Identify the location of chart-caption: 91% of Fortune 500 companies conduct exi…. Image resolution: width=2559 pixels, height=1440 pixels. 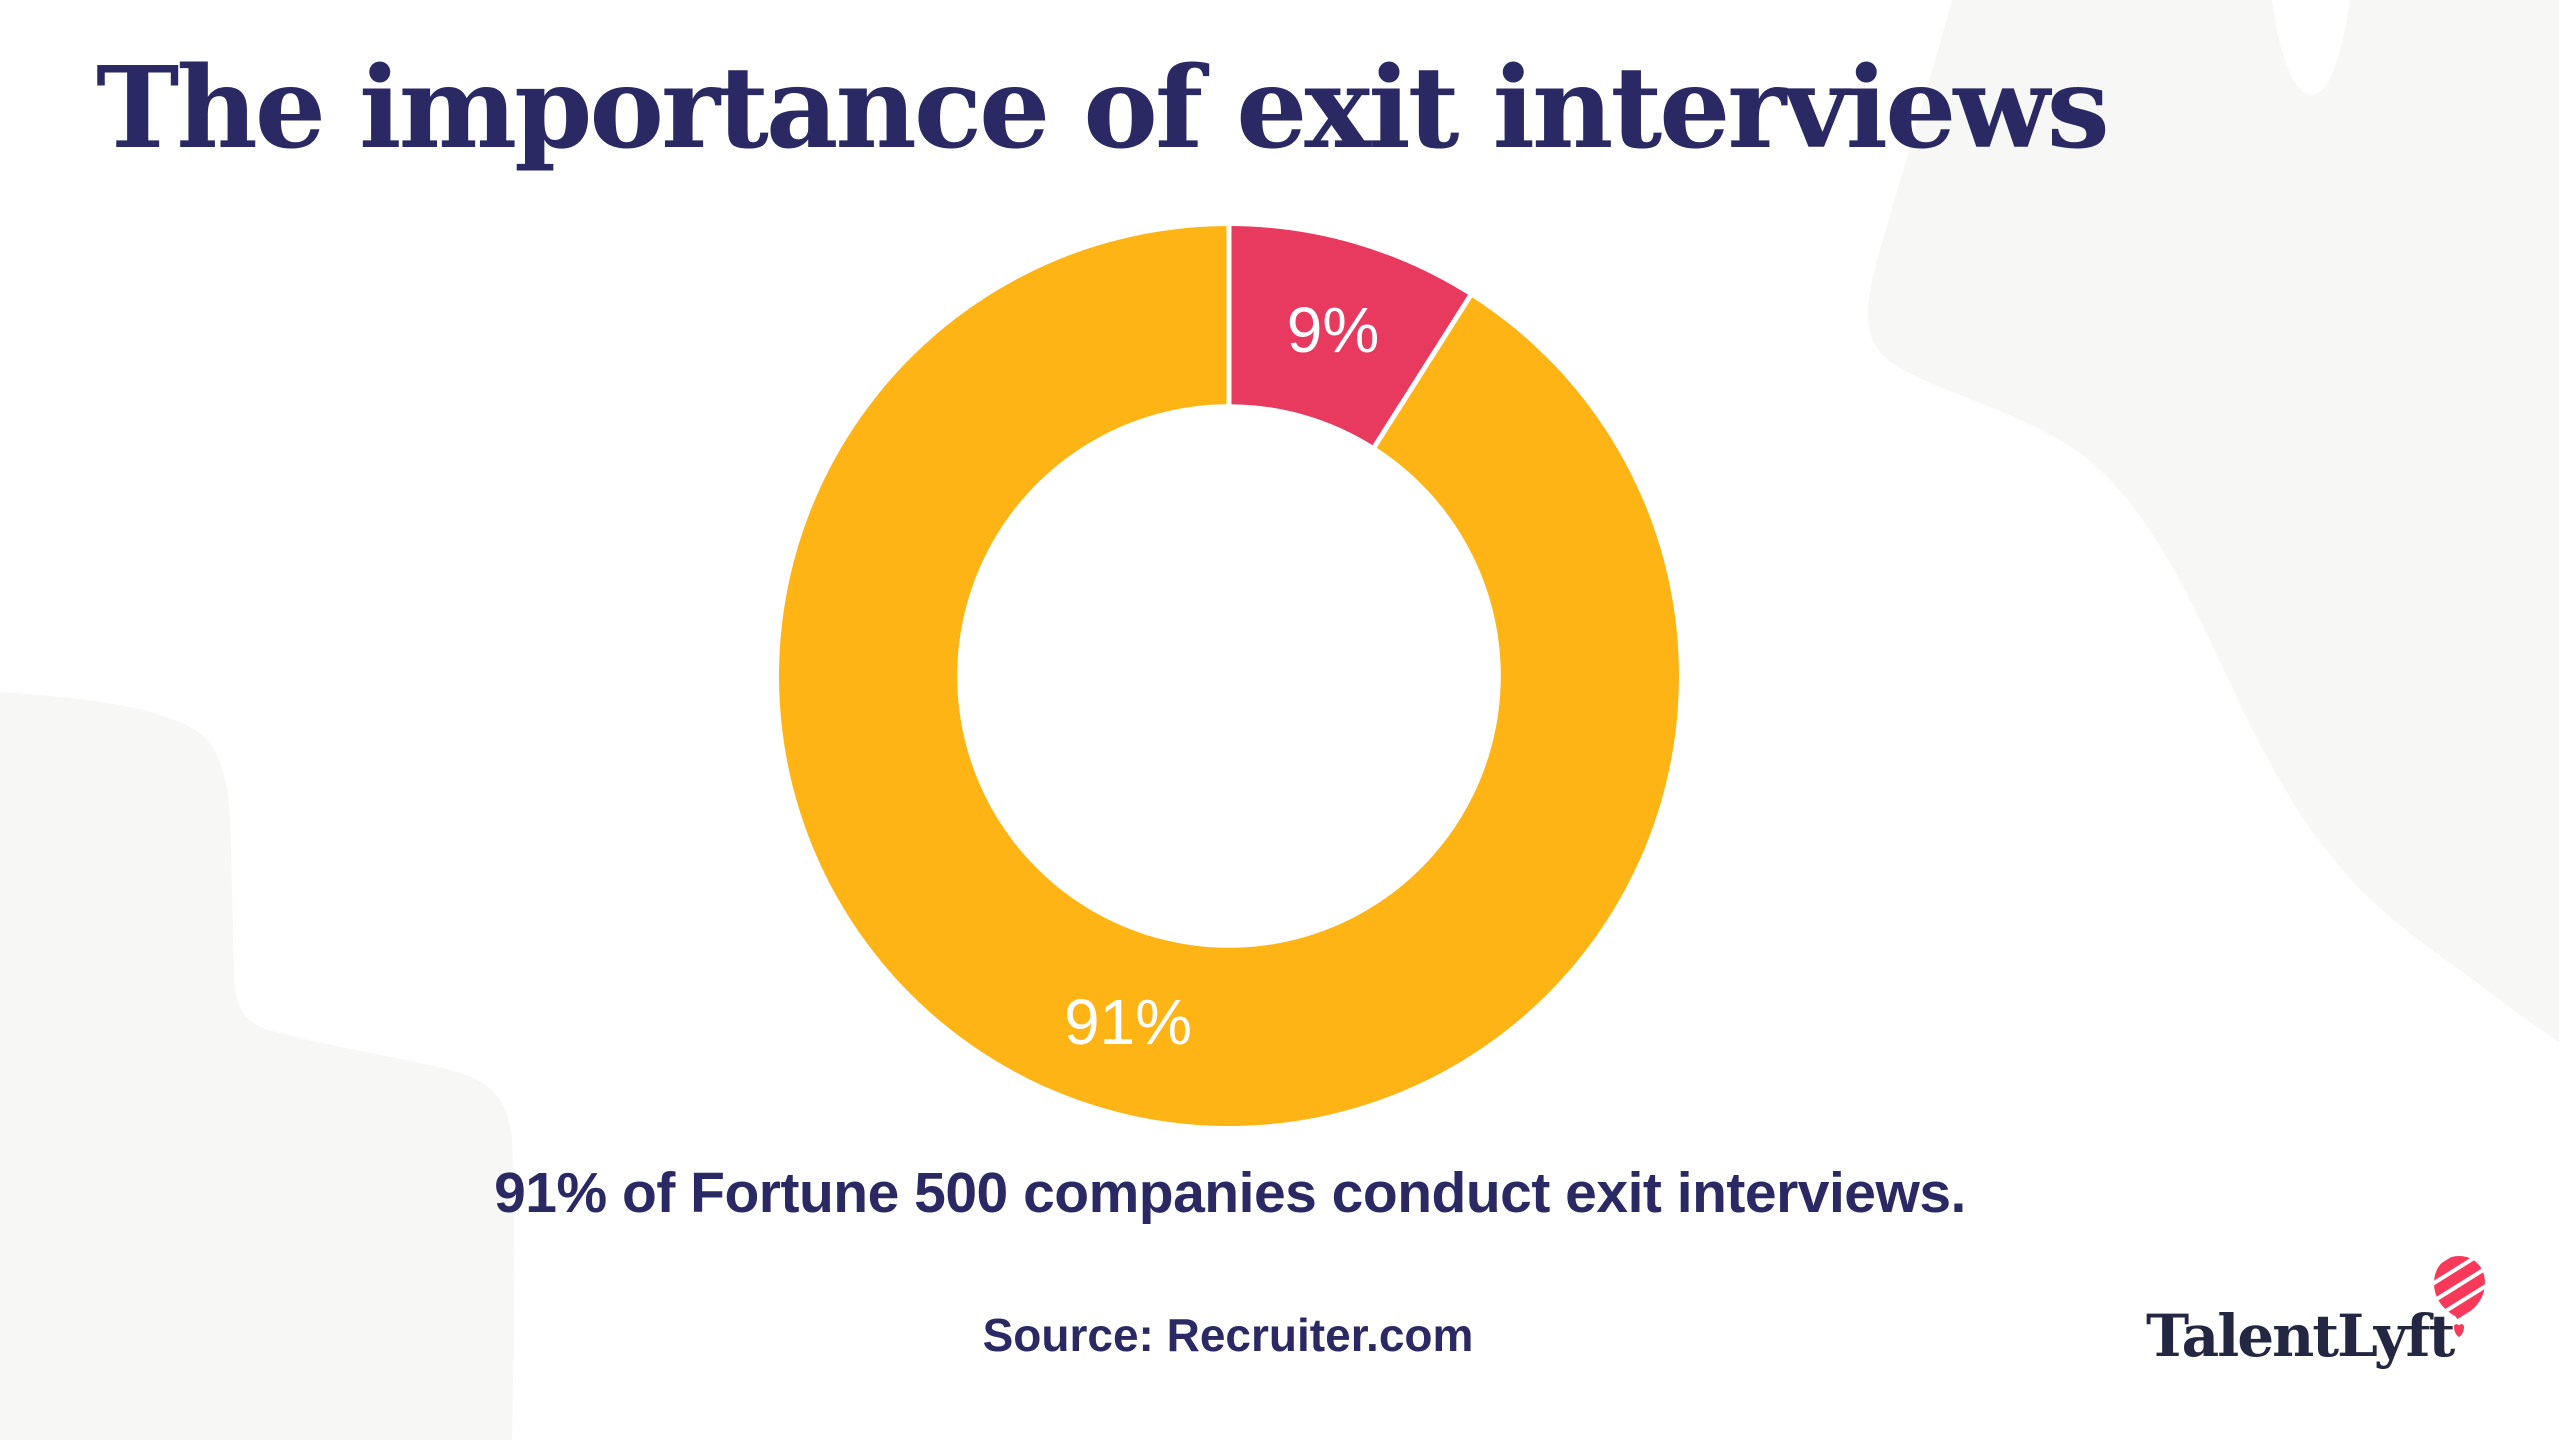
(1230, 1193).